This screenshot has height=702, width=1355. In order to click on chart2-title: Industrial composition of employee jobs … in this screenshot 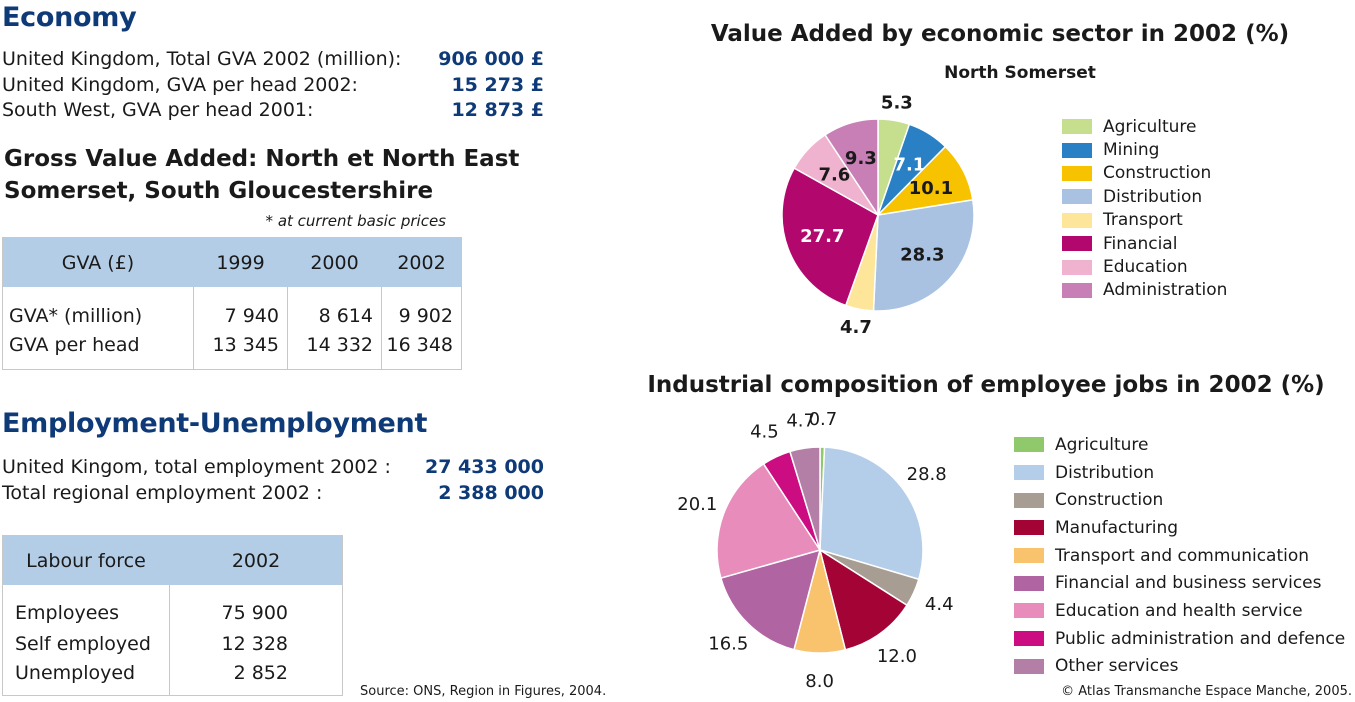, I will do `click(986, 385)`.